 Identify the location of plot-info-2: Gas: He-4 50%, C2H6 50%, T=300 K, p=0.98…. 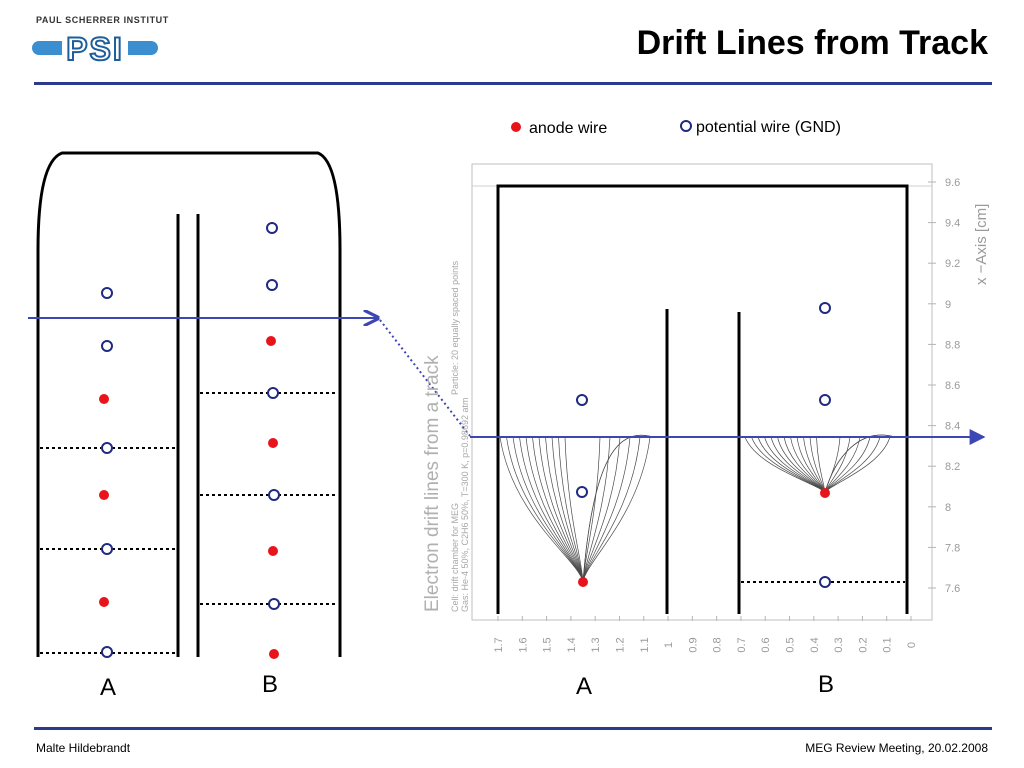
(465, 505).